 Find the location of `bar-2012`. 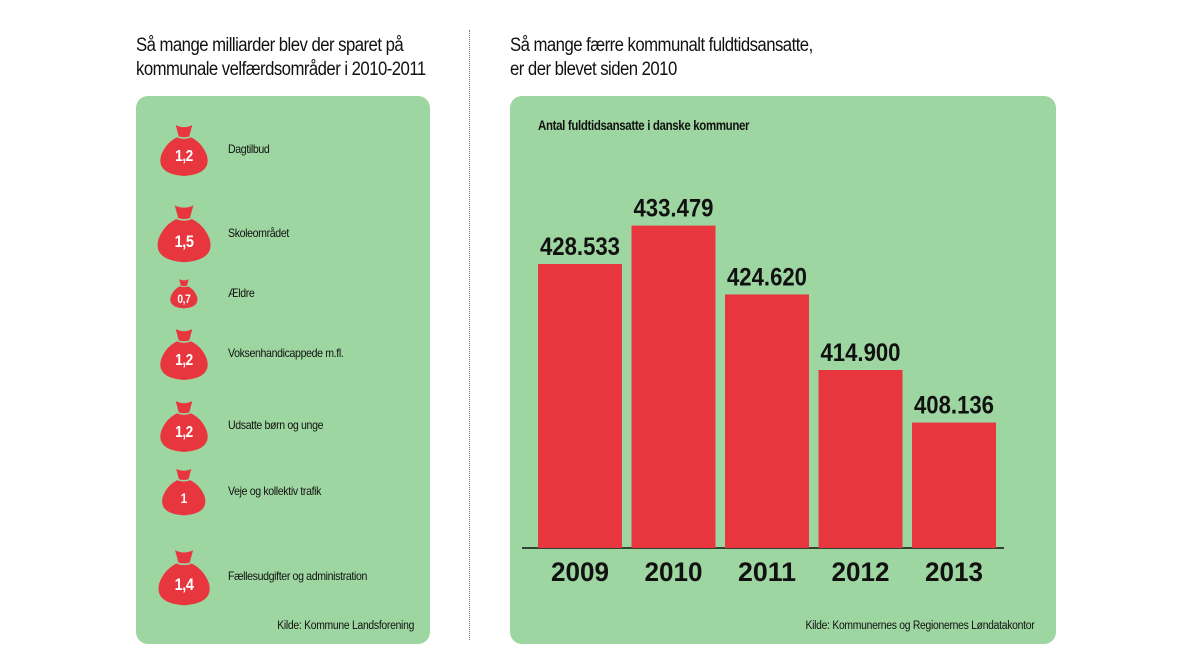

bar-2012 is located at coordinates (860, 459).